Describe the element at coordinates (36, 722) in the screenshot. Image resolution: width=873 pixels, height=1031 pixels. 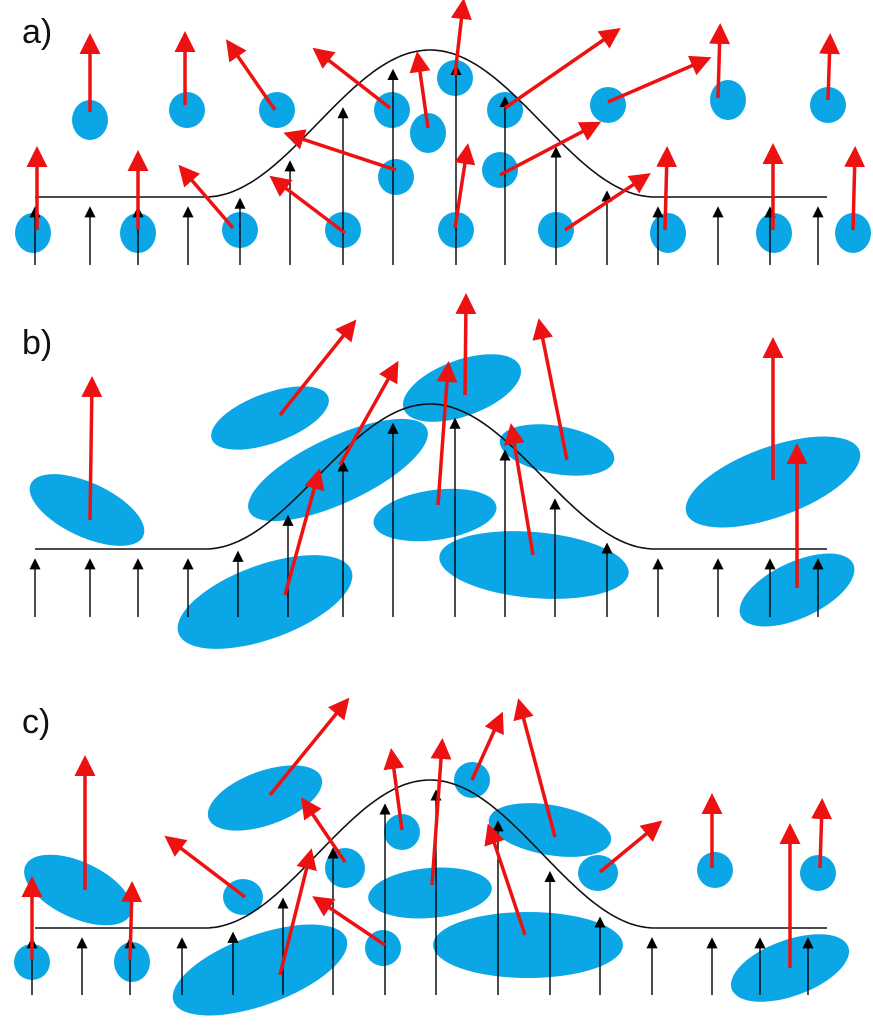
I see `panel-label: c)` at that location.